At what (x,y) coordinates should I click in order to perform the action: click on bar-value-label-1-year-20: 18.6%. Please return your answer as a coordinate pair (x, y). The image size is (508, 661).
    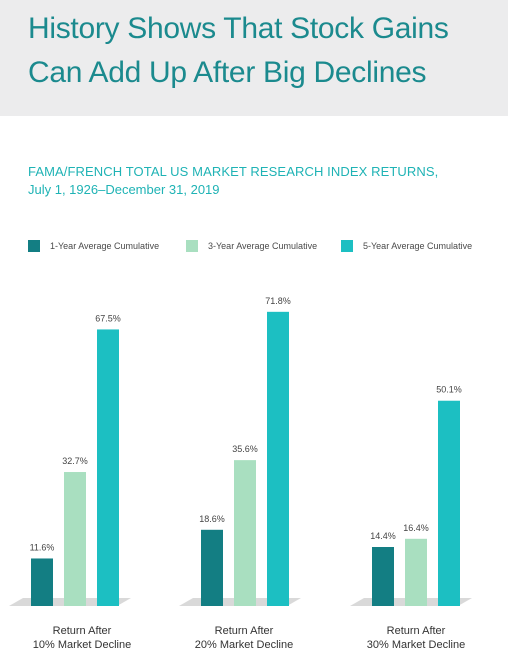
    Looking at the image, I should click on (212, 519).